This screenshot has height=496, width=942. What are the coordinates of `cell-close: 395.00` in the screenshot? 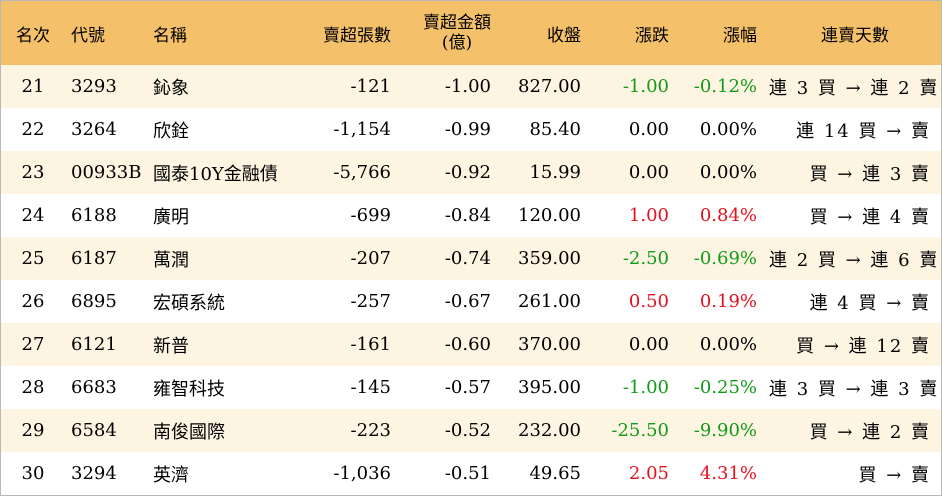 It's located at (549, 387).